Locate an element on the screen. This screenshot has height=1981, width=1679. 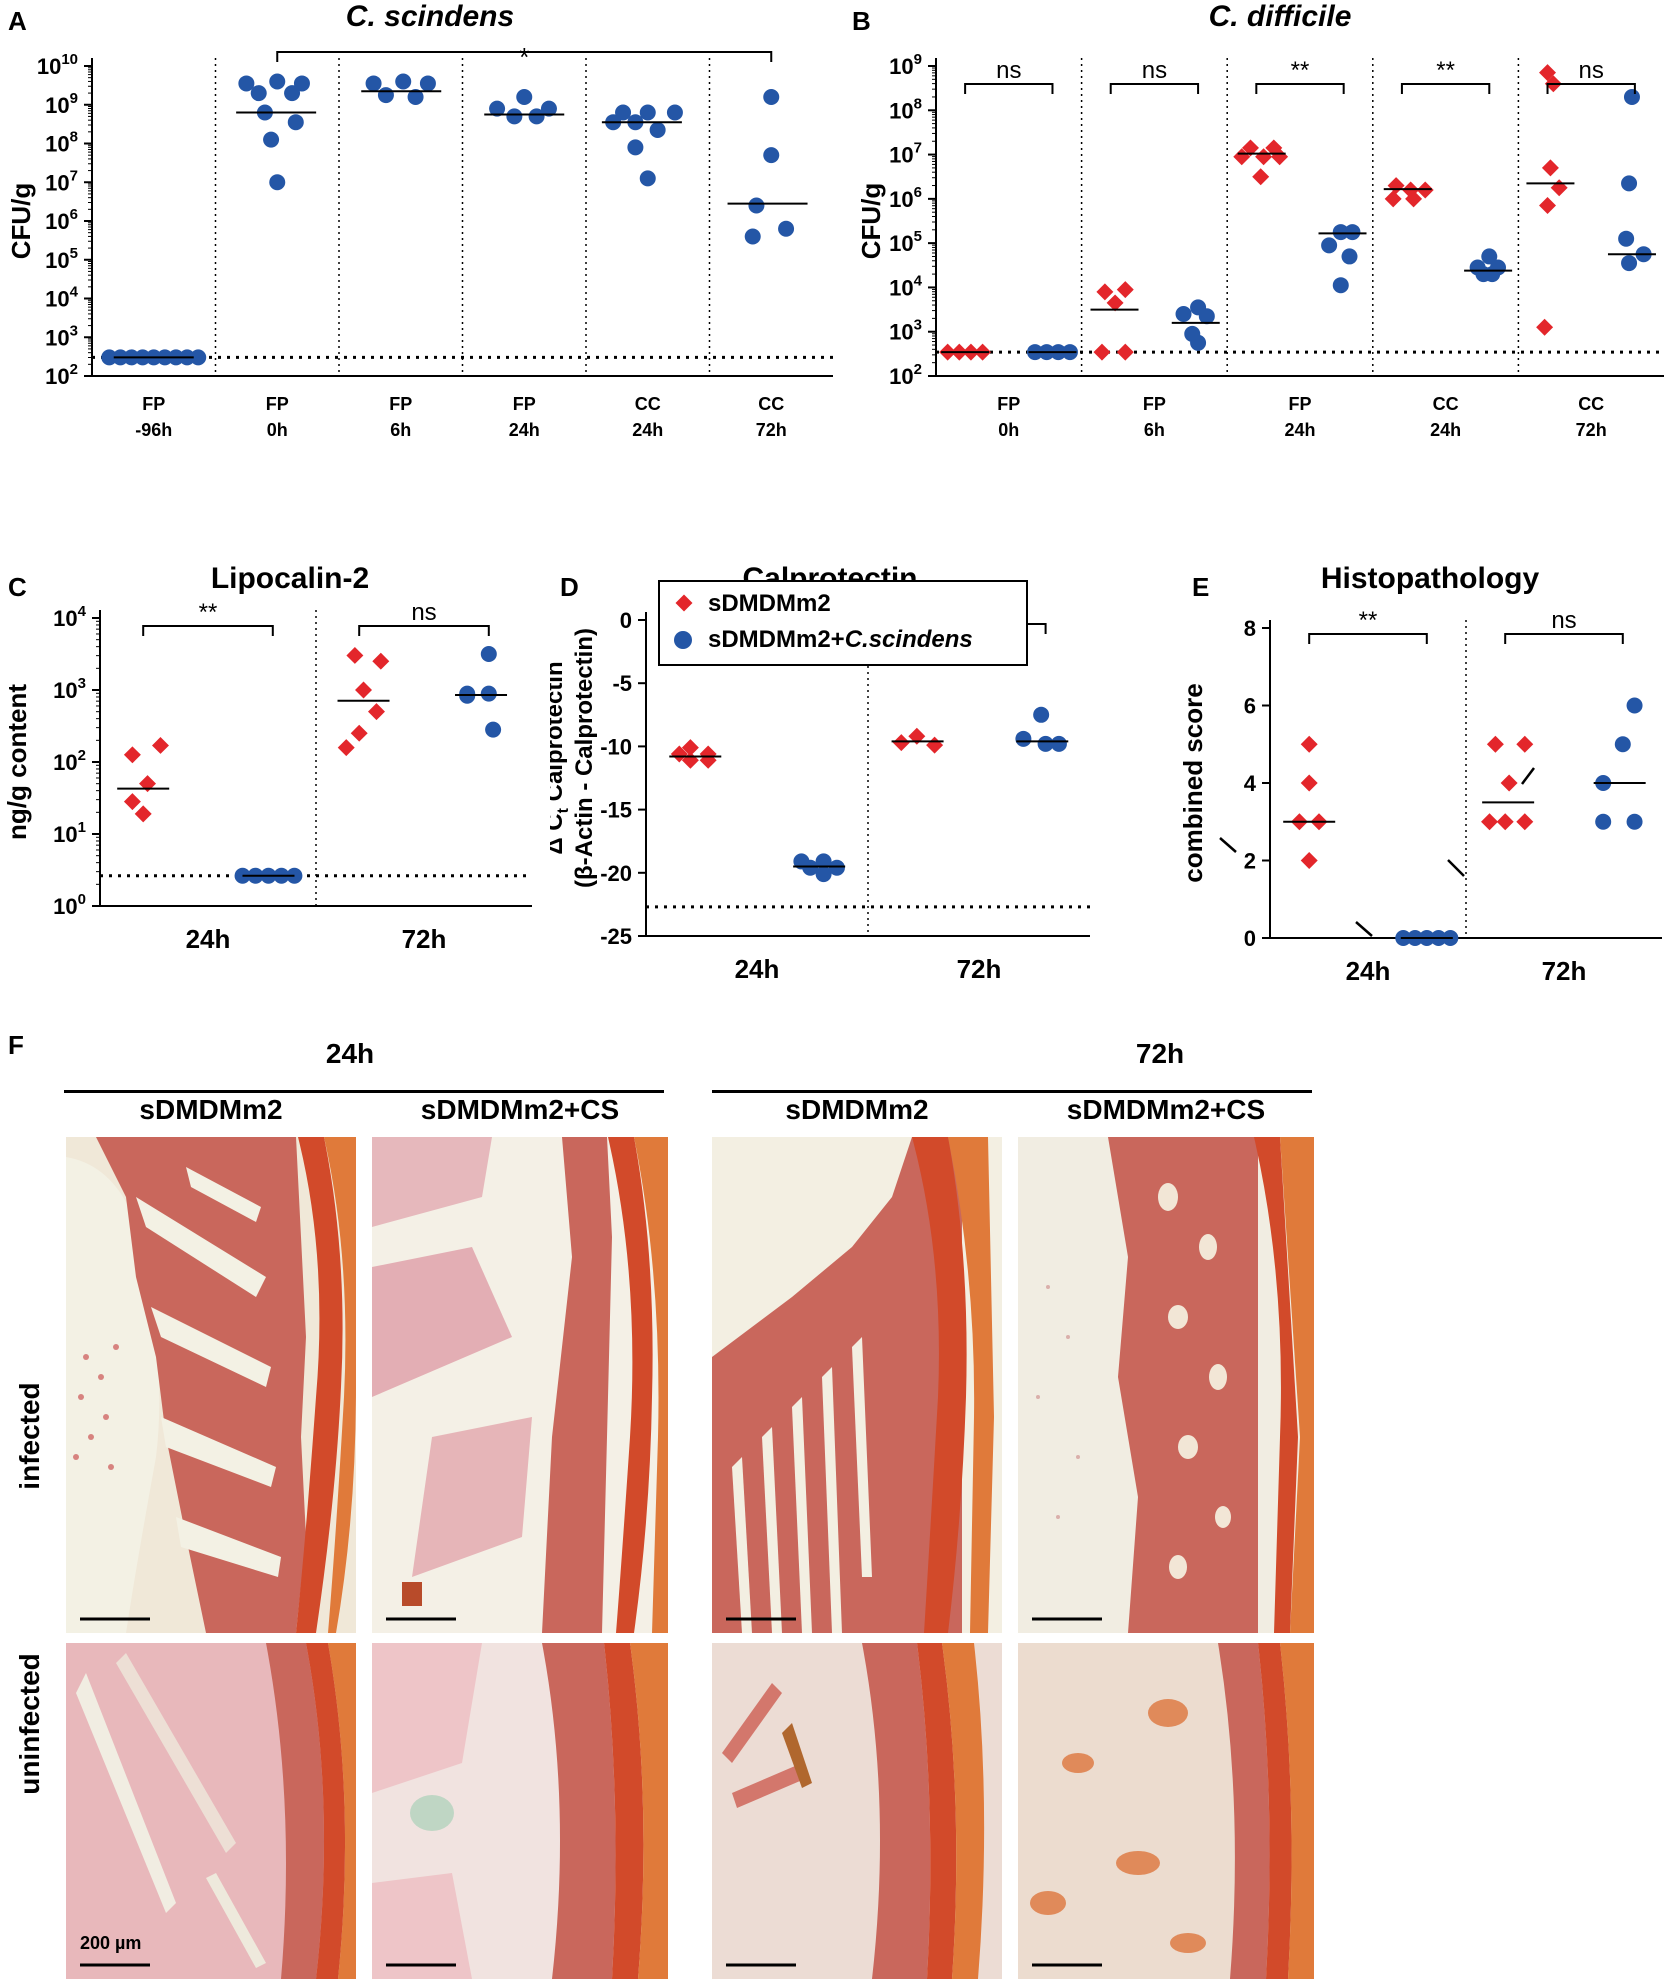
y-tick-label: 10² is located at coordinates (61, 375).